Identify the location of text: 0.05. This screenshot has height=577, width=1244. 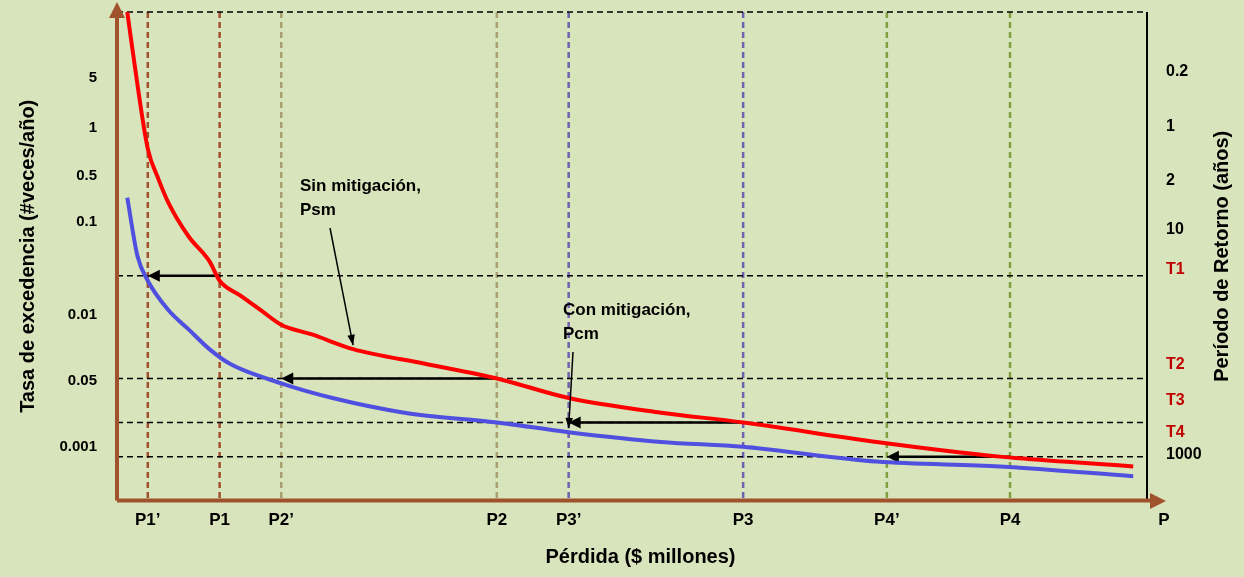
(82, 380).